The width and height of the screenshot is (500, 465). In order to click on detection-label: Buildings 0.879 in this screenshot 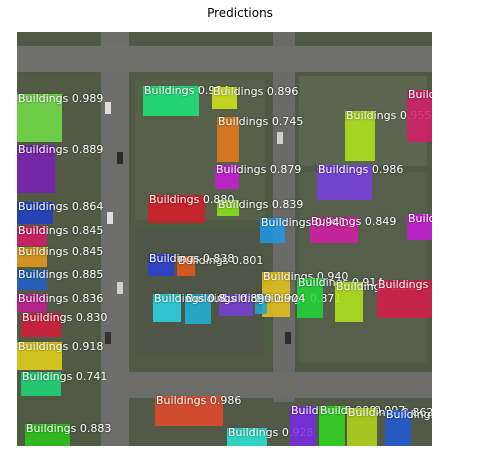, I will do `click(259, 169)`.